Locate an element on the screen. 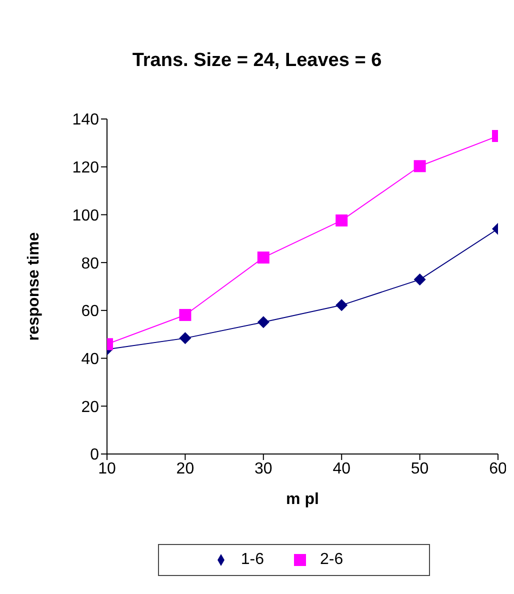 The height and width of the screenshot is (594, 514). x-tick-label: 50 is located at coordinates (419, 469).